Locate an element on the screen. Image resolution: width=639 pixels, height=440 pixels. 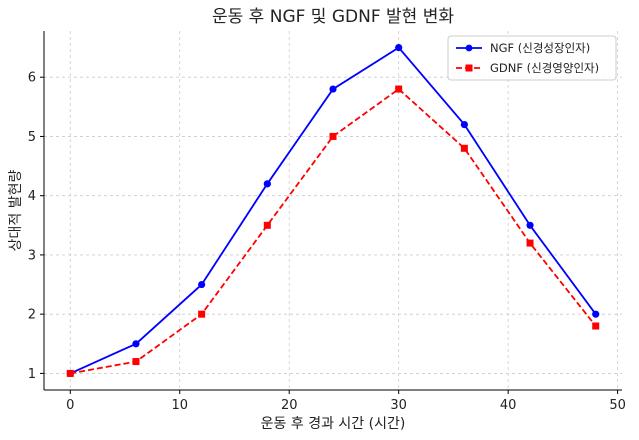
legend-marker-ngf is located at coordinates (469, 48).